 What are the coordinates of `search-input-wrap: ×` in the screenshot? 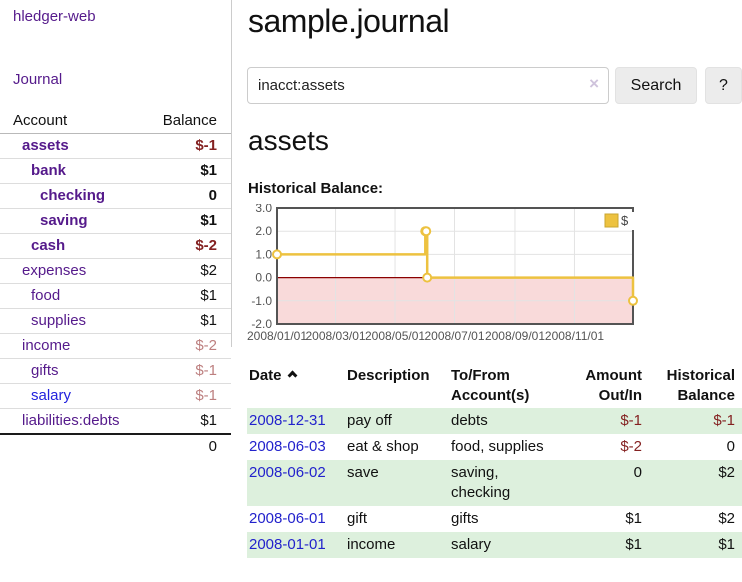 It's located at (428, 85).